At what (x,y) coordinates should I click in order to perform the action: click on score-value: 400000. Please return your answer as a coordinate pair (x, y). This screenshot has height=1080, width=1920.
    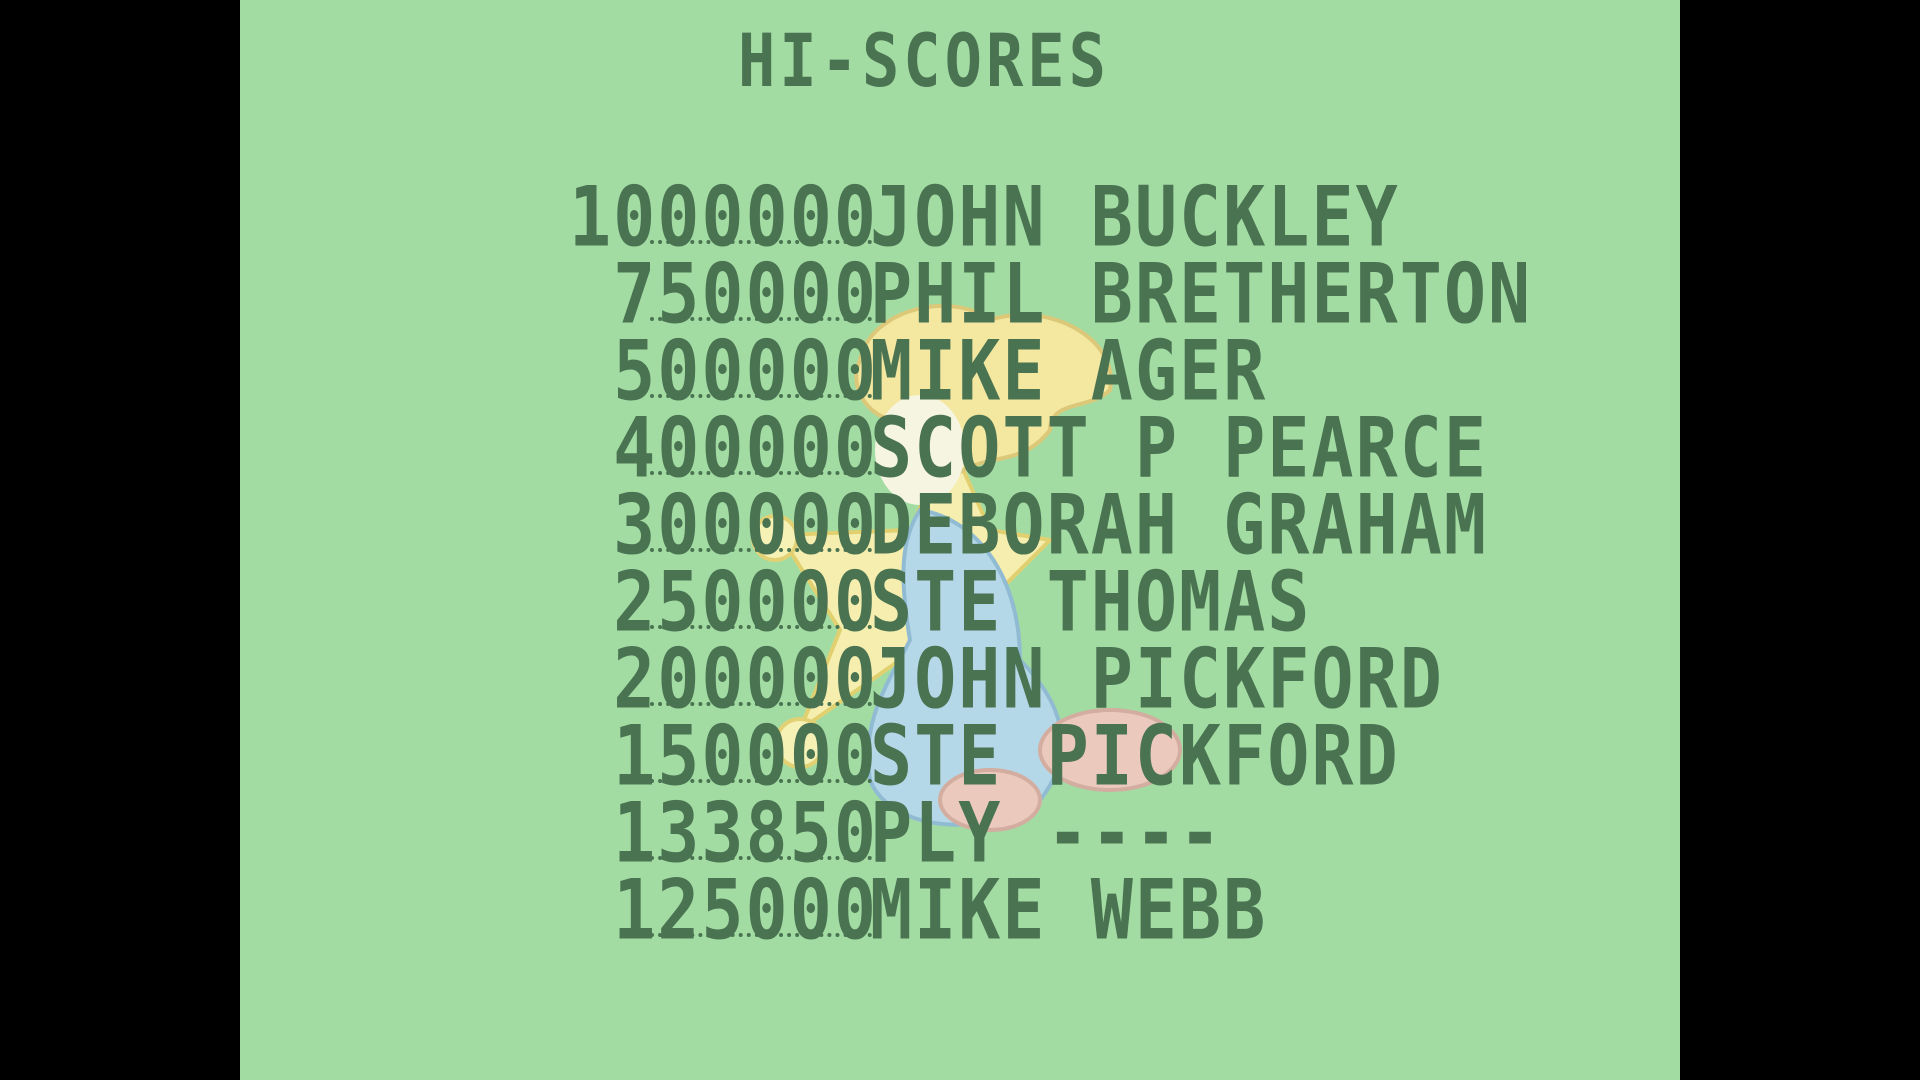
    Looking at the image, I should click on (745, 448).